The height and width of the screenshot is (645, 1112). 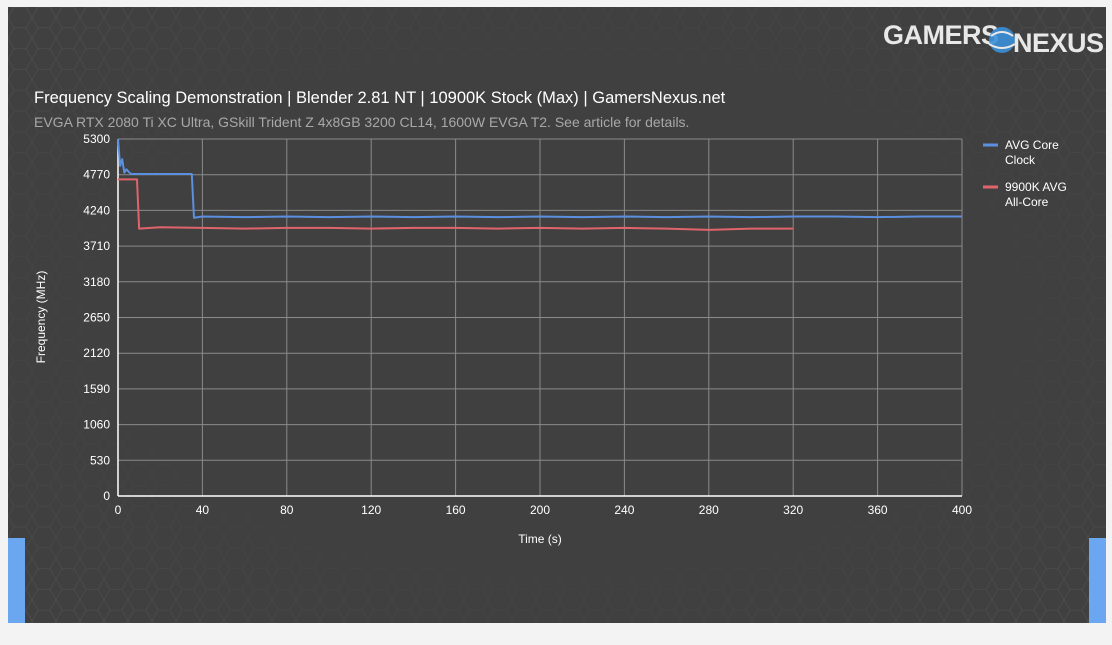 I want to click on y-tick-label: 2650, so click(x=96, y=318).